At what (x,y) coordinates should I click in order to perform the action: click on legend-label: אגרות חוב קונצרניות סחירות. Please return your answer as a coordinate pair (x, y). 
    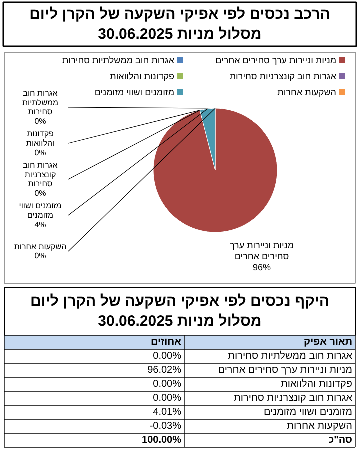
    Looking at the image, I should click on (283, 77).